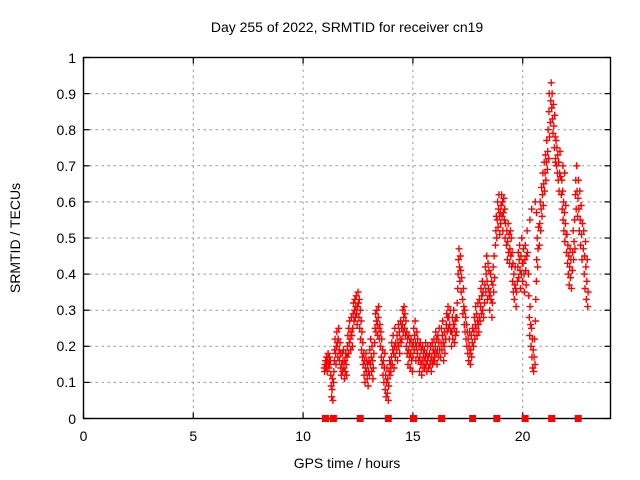  What do you see at coordinates (66, 129) in the screenshot?
I see `y-tick-label: 0.8` at bounding box center [66, 129].